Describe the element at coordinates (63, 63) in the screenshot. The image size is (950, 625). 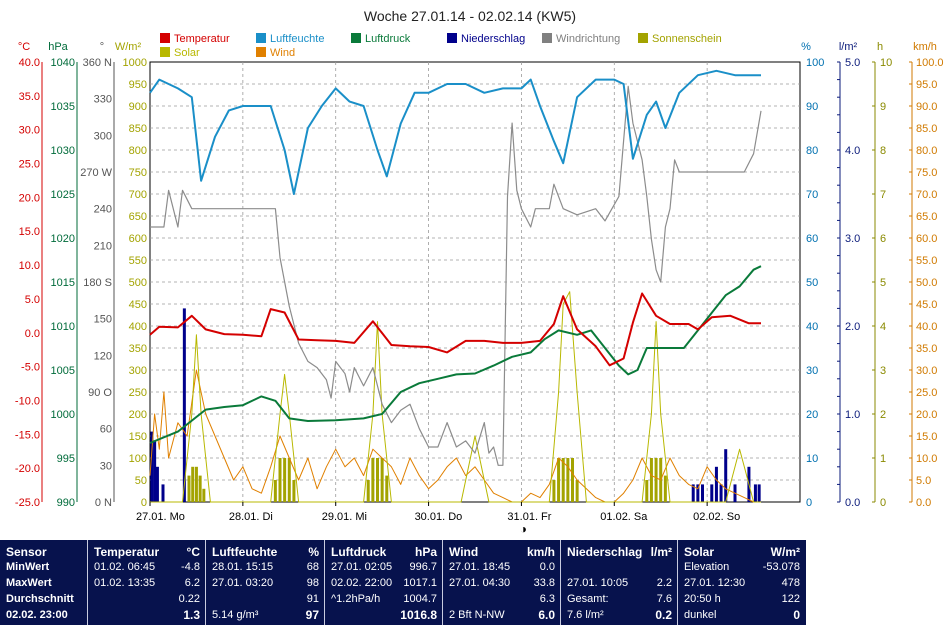
I see `tick-label-pressure: 1040` at that location.